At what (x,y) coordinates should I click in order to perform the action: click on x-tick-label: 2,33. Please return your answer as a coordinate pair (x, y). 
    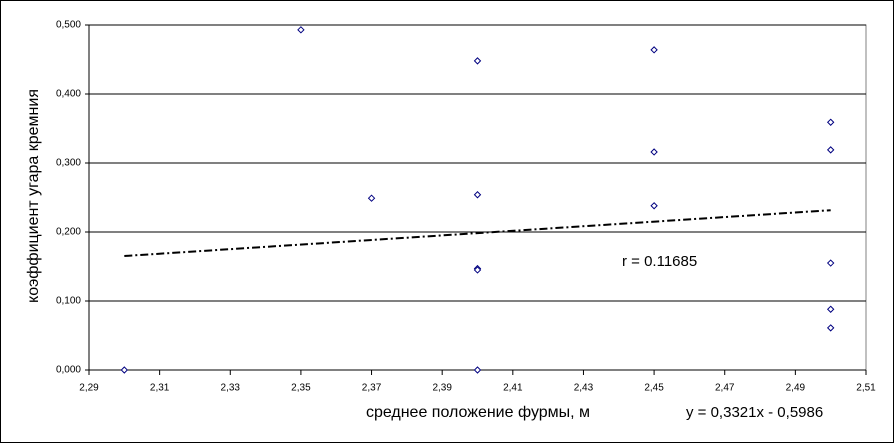
    Looking at the image, I should click on (231, 388).